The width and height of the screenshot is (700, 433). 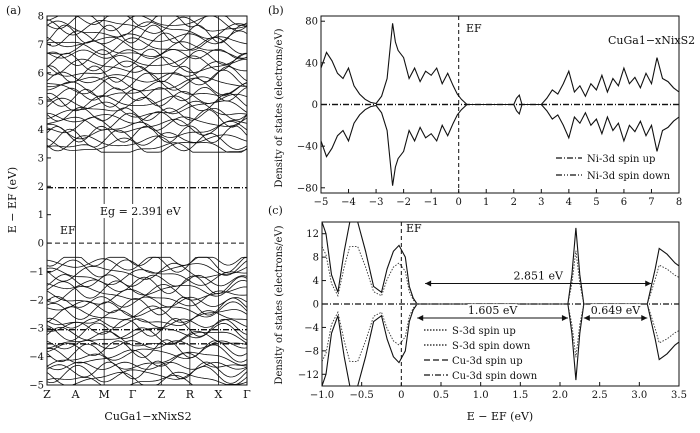 What do you see at coordinates (520, 395) in the screenshot?
I see `panel-c-x-tick-label: 1.5` at bounding box center [520, 395].